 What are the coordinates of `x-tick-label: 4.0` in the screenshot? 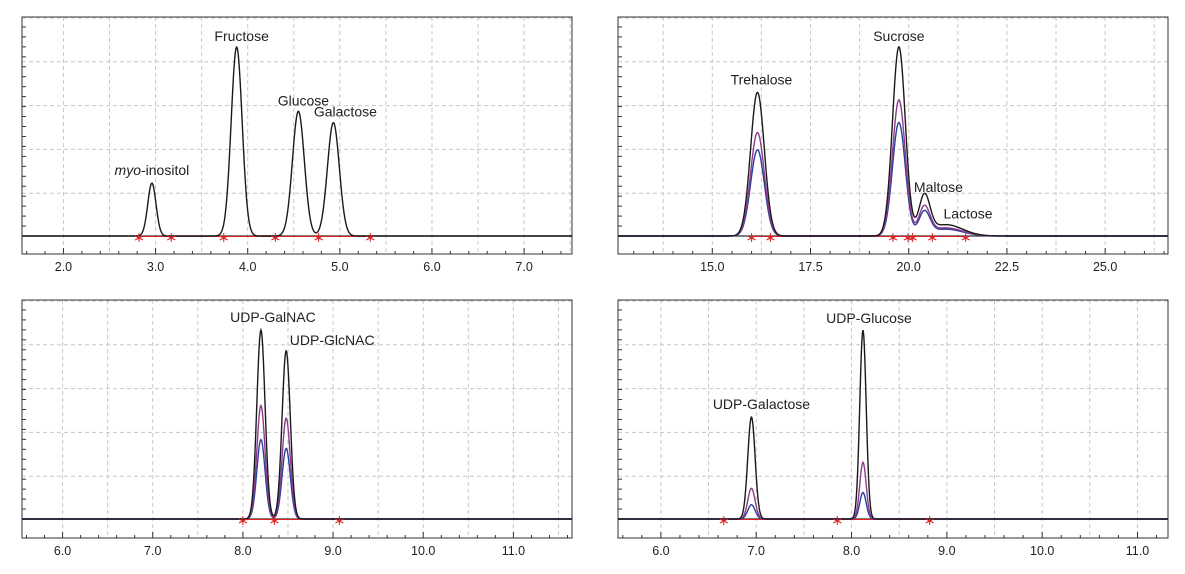 It's located at (247, 267).